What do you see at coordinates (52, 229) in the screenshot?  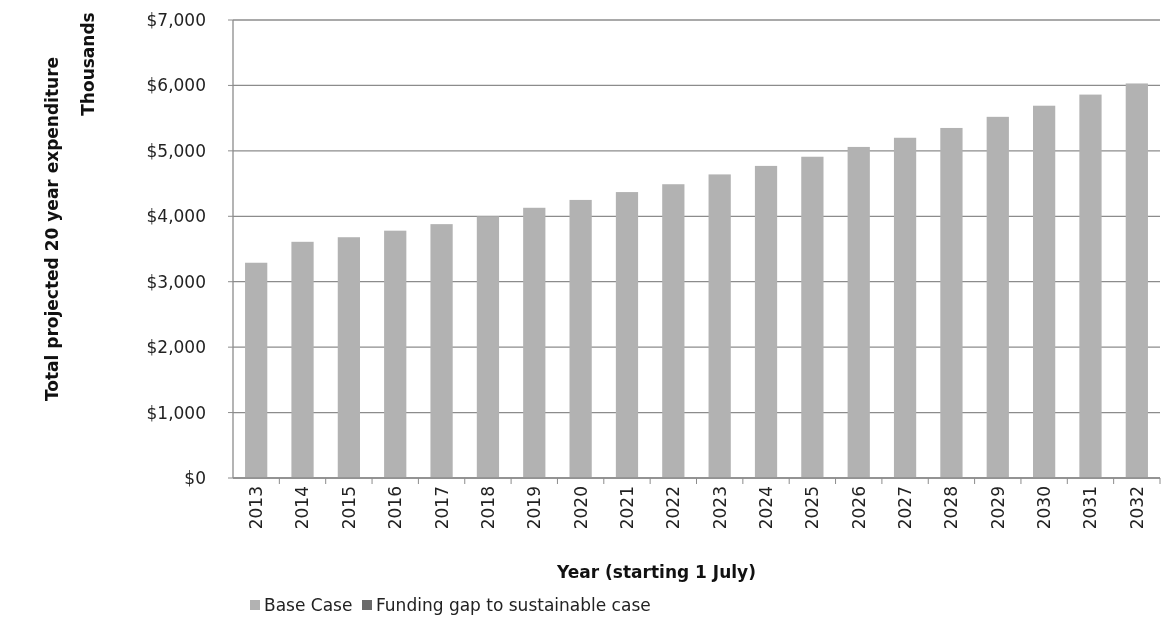 I see `y-axis-title: Total projected 20 year expenditure` at bounding box center [52, 229].